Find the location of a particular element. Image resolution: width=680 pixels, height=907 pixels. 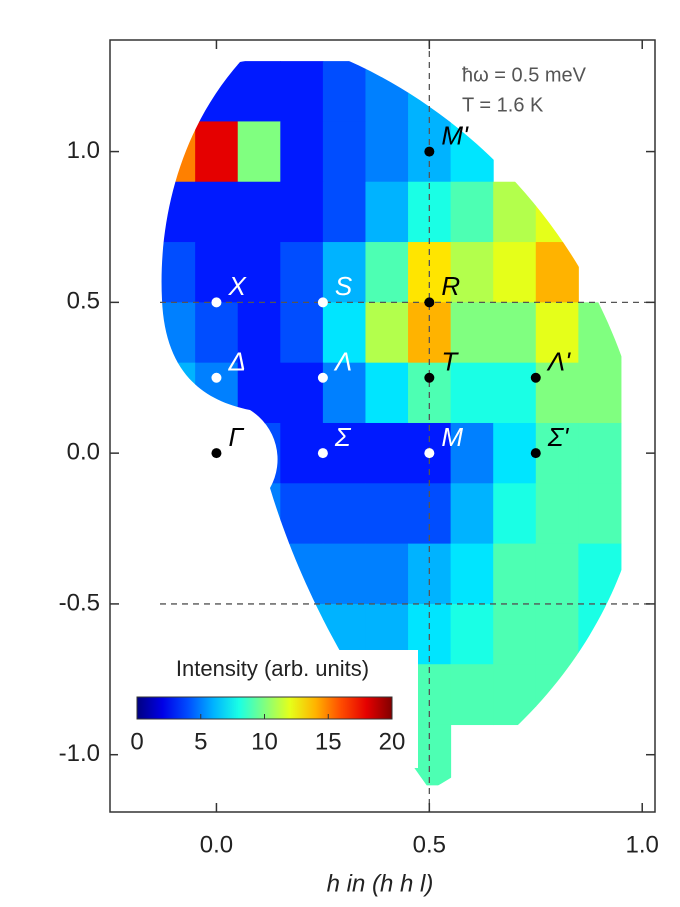

colorbar-tick-label: 20 is located at coordinates (392, 741).